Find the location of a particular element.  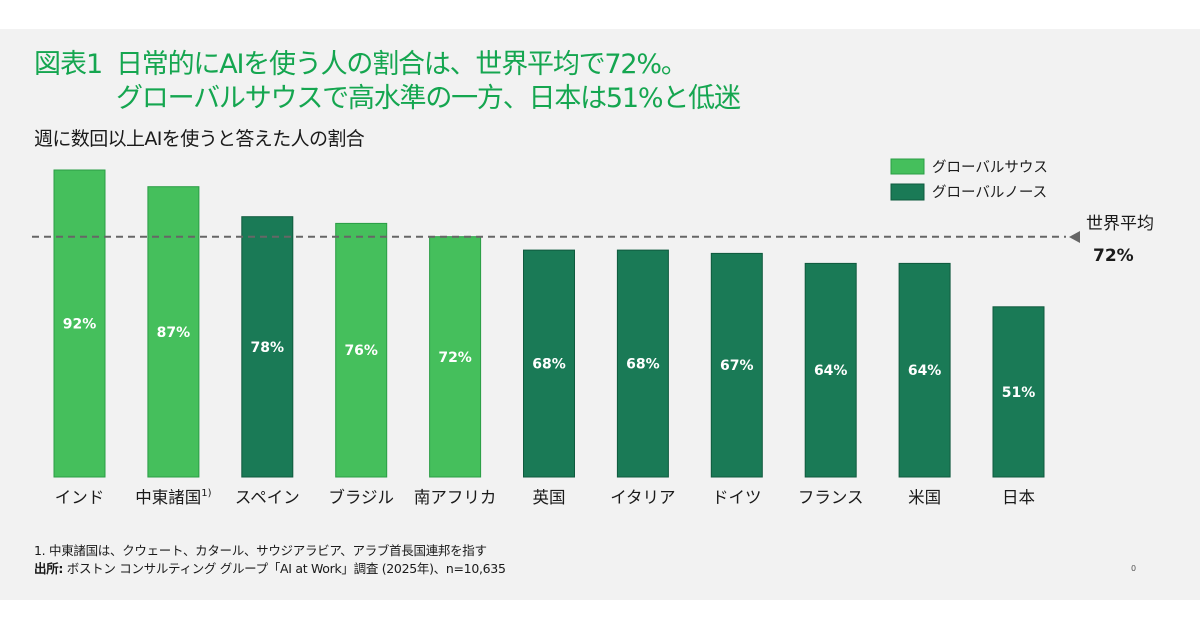

title-line-2: グローバルサウスで高水準の一方、日本は51%と低迷 is located at coordinates (428, 98).